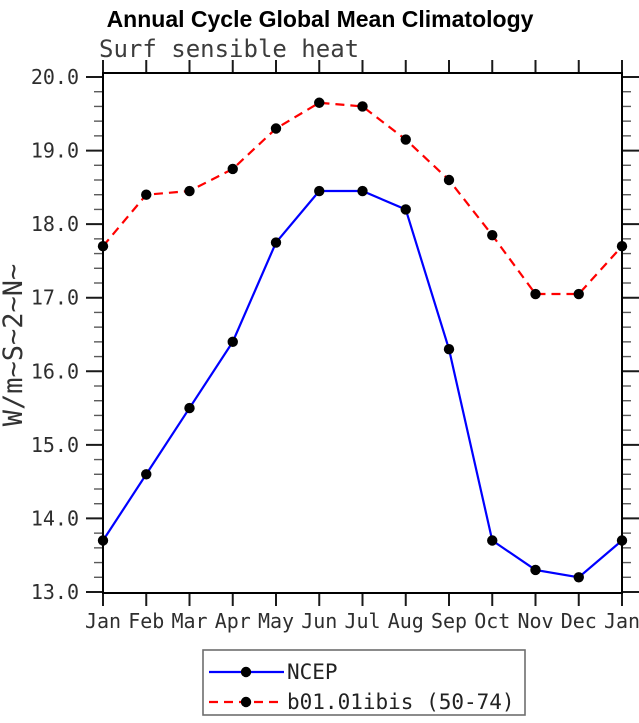  I want to click on x-tick-label: Apr, so click(233, 621).